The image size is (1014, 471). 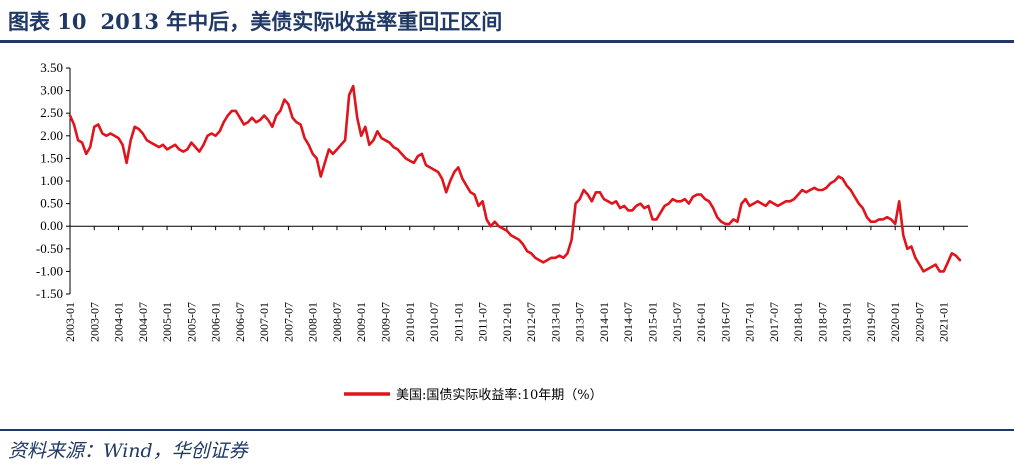 I want to click on x-tick-label: 2007-01, so click(x=264, y=322).